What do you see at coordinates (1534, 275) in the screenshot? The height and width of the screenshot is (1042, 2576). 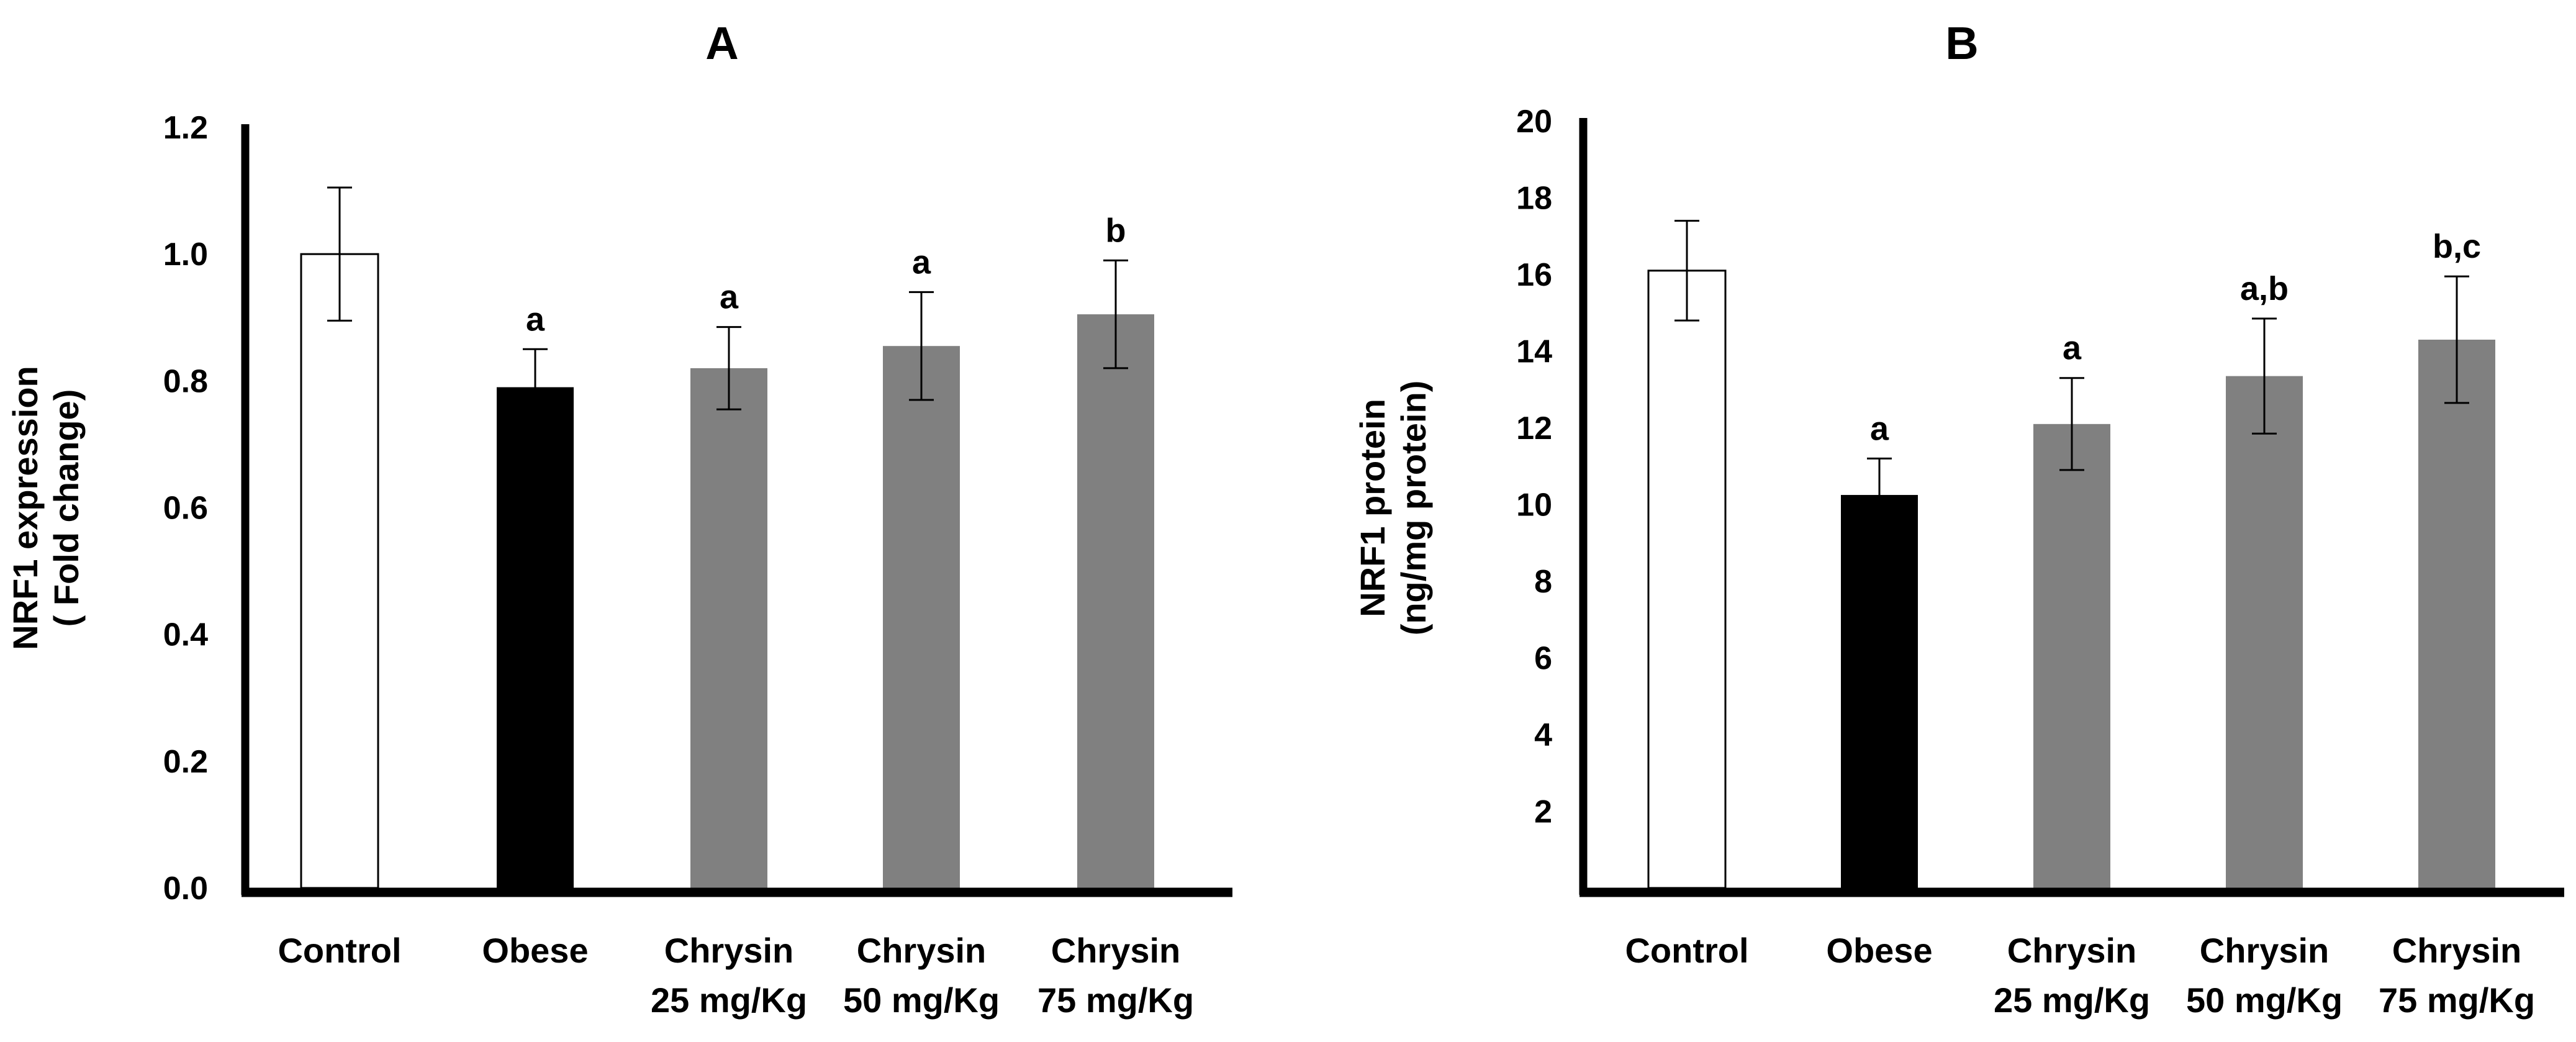 I see `y-tick-label: 16` at bounding box center [1534, 275].